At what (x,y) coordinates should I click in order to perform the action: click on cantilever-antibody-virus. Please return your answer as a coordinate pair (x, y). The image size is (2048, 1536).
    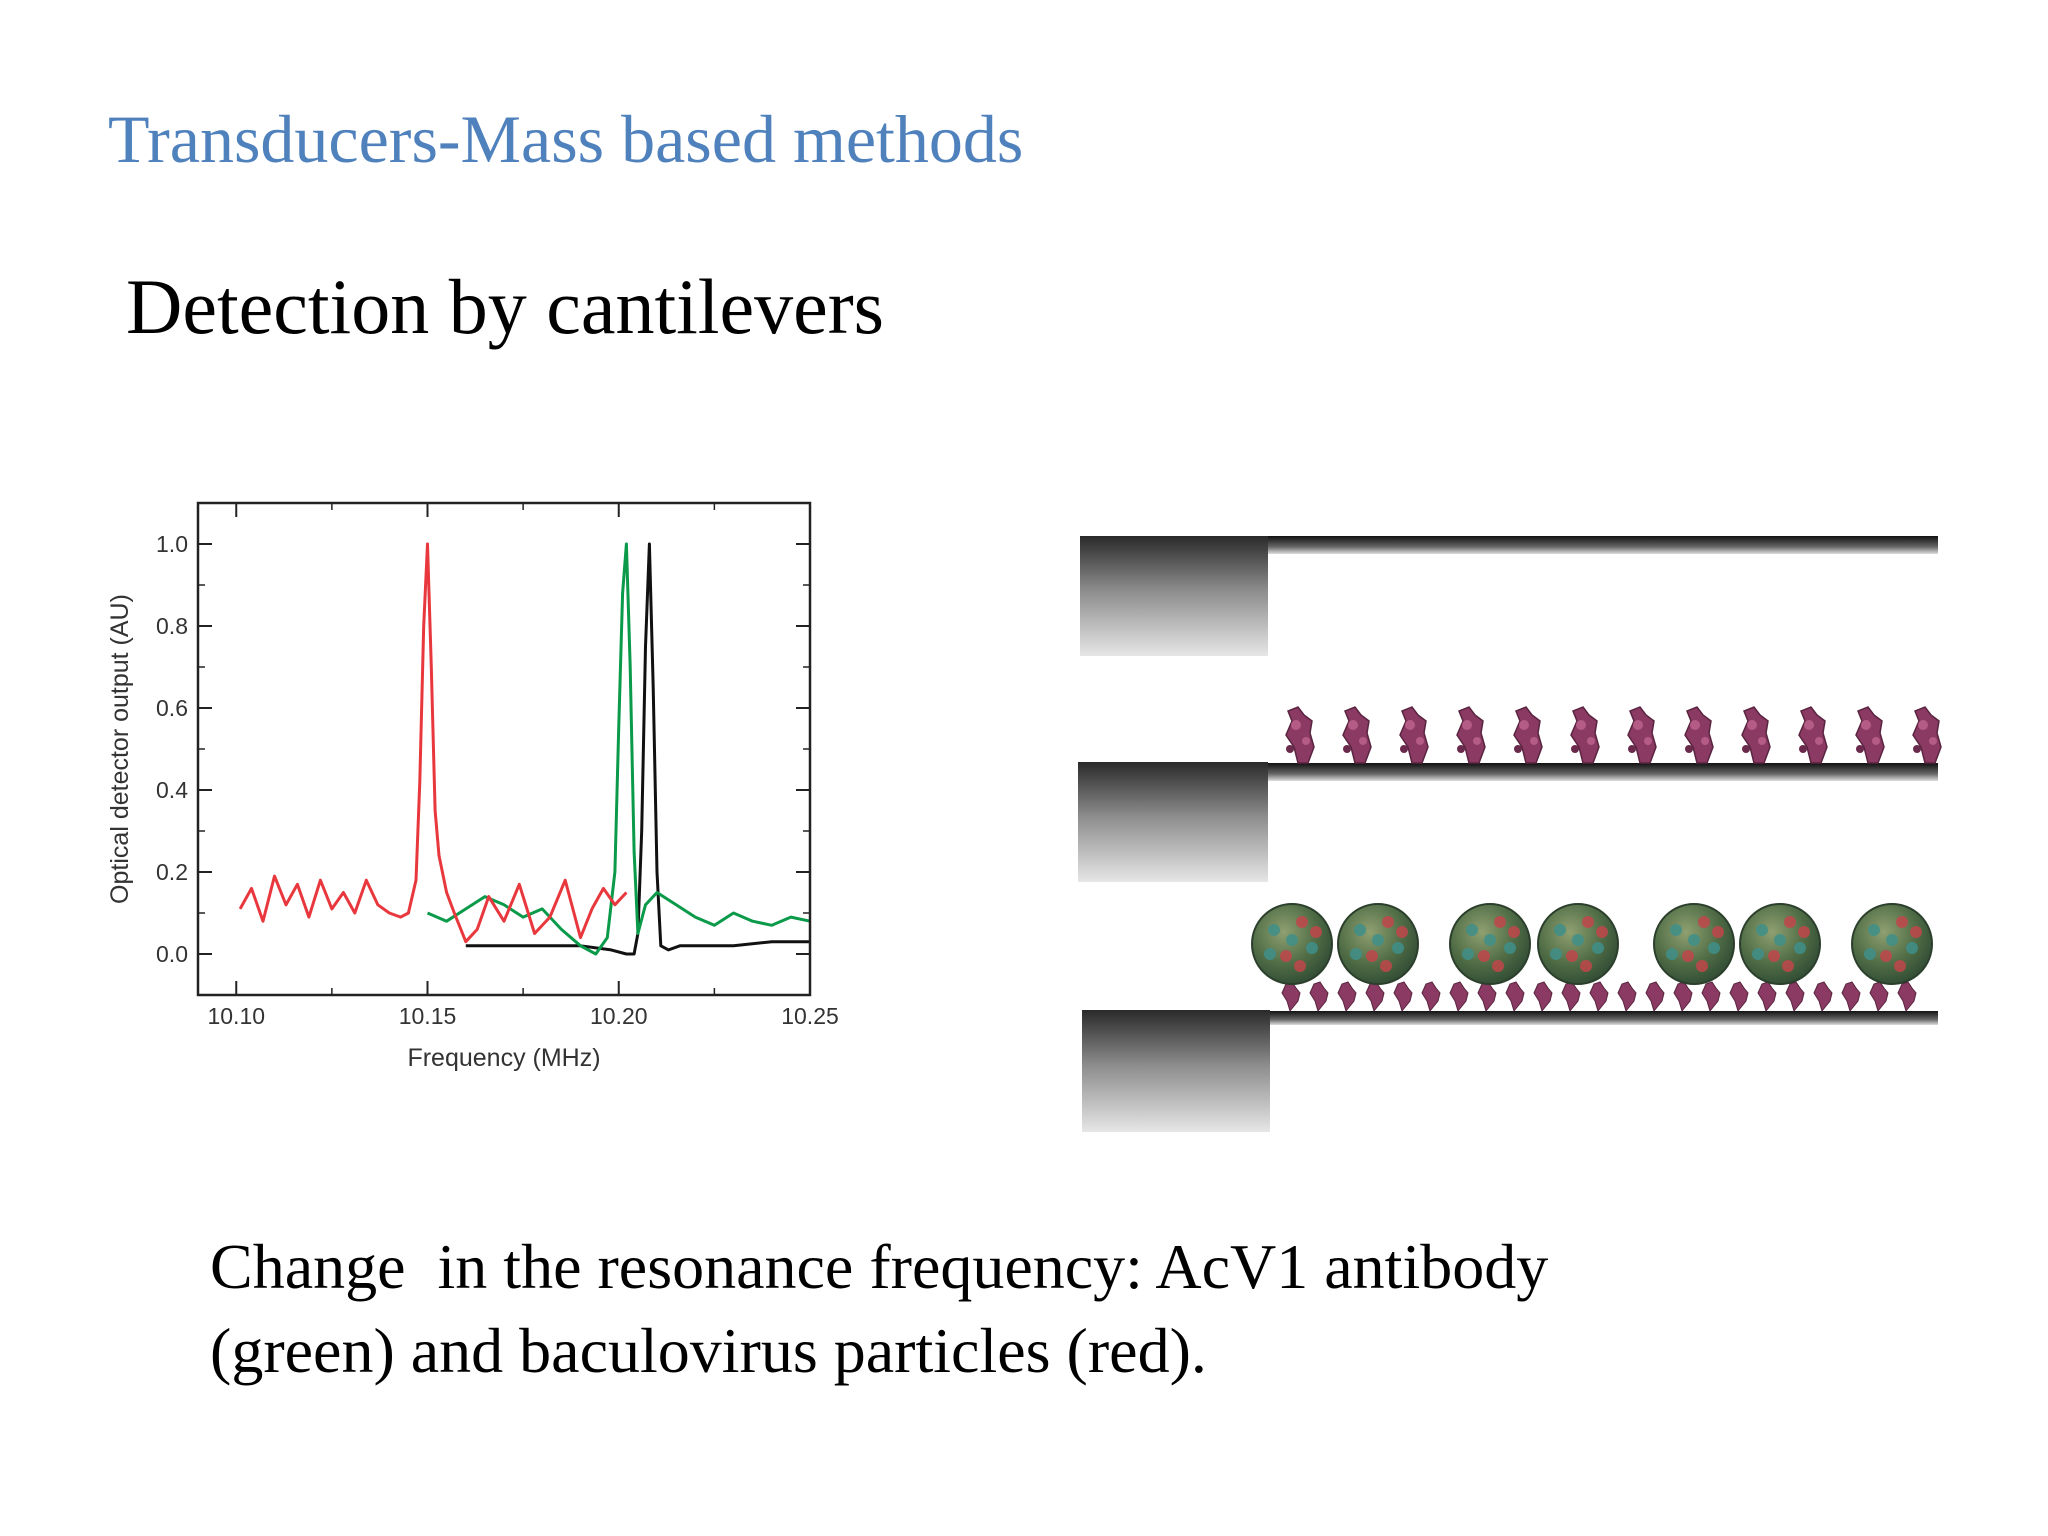
    Looking at the image, I should click on (1510, 1017).